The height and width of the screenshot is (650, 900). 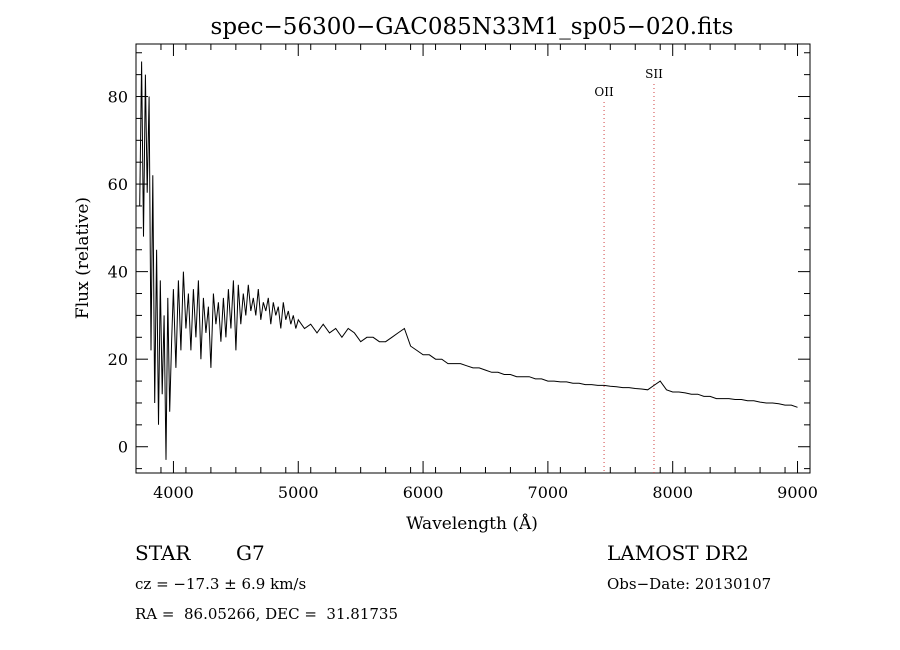 I want to click on emission-line-label: SII, so click(x=654, y=74).